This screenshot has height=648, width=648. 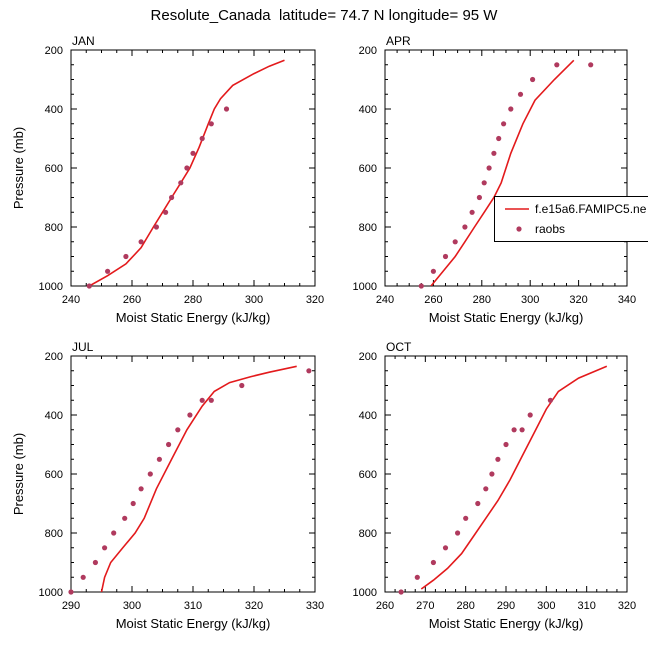 I want to click on x-tick-label: 340, so click(x=627, y=300).